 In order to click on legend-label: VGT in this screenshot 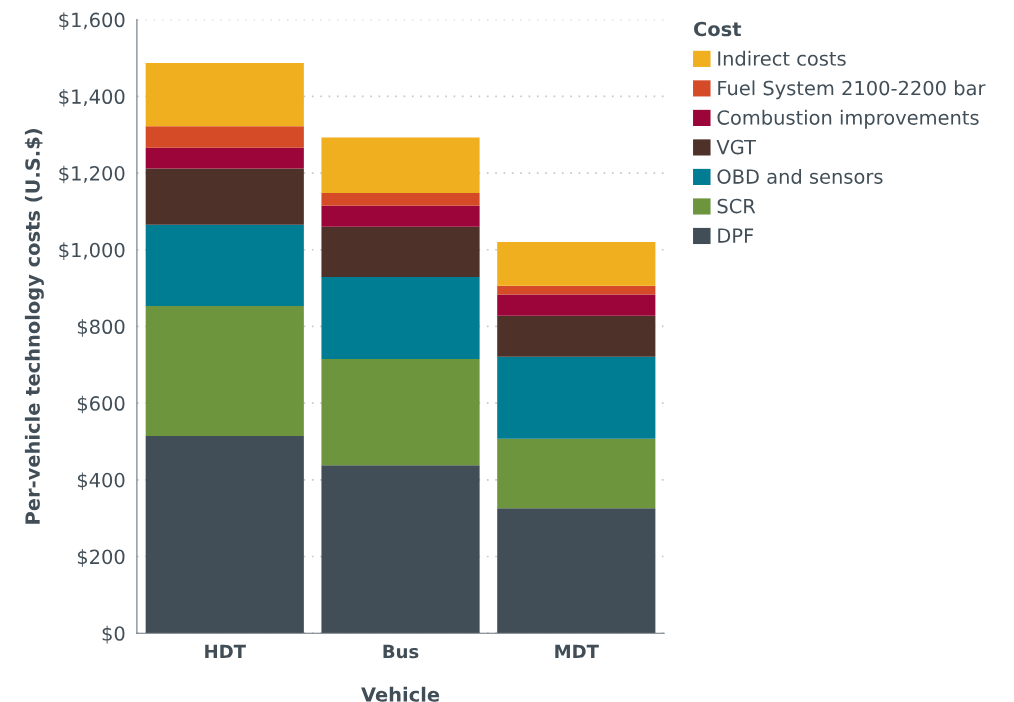, I will do `click(736, 147)`.